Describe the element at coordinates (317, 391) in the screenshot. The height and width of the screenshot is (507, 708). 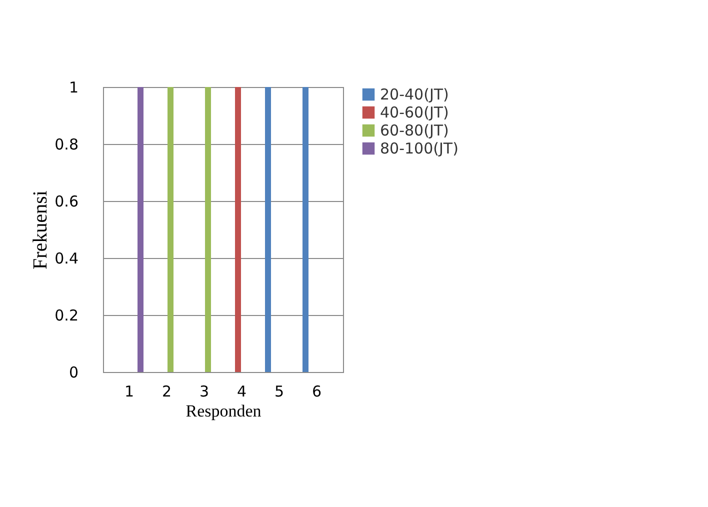
I see `x-tick-label: 6` at that location.